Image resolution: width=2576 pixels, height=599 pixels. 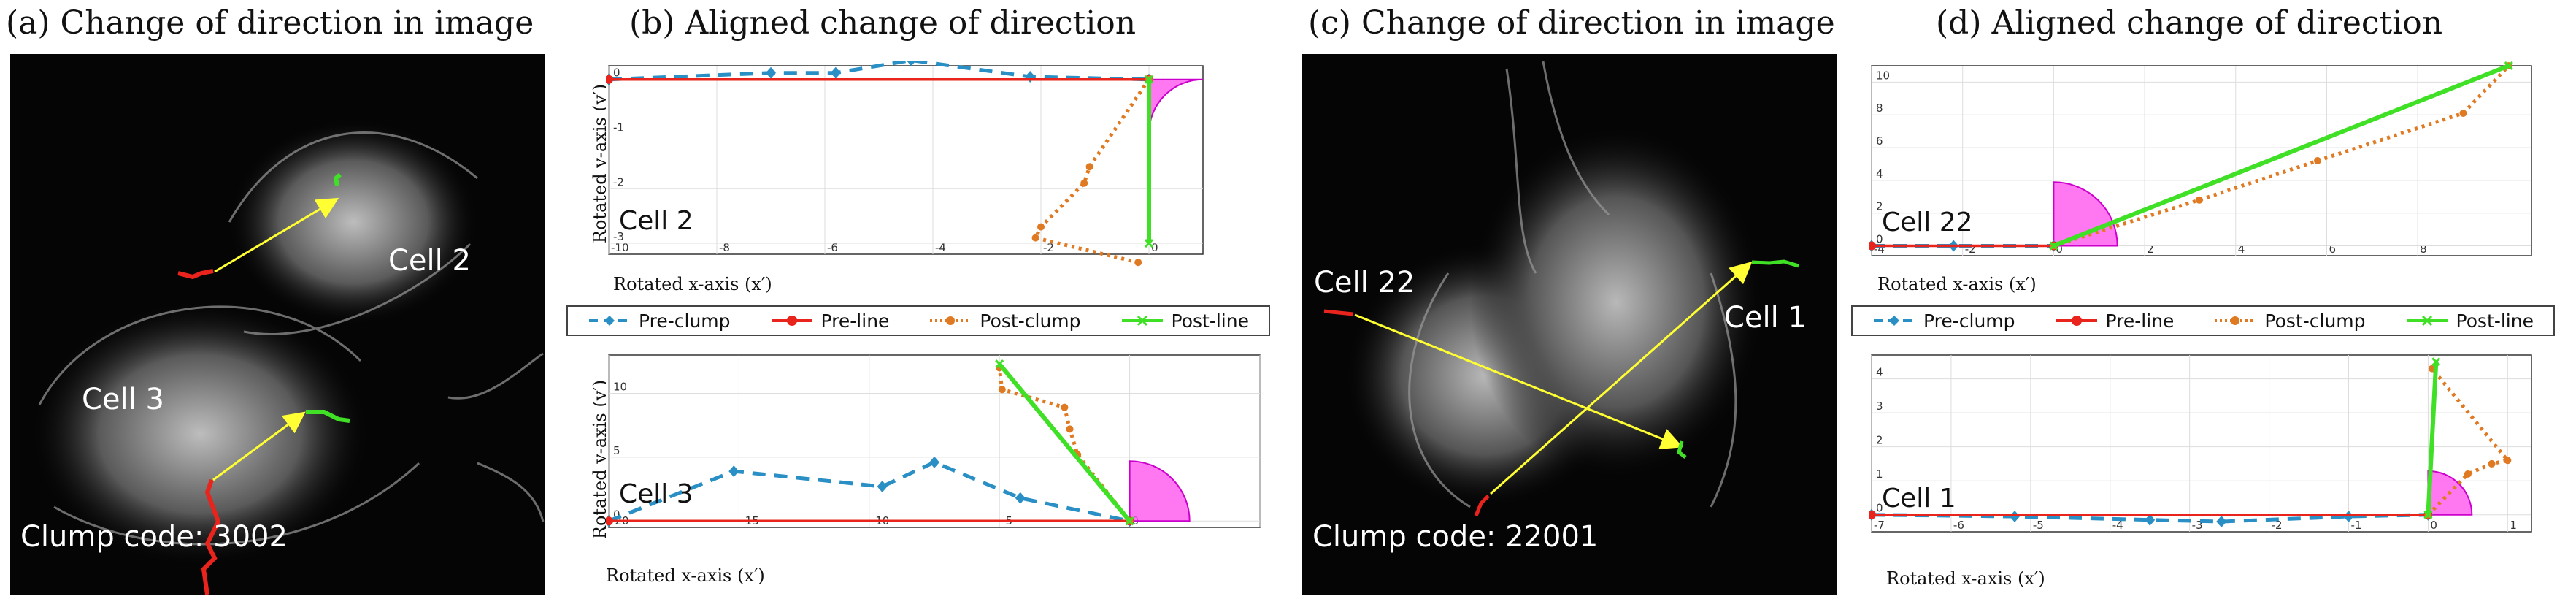 What do you see at coordinates (2150, 249) in the screenshot?
I see `d-top-xtick: 2` at bounding box center [2150, 249].